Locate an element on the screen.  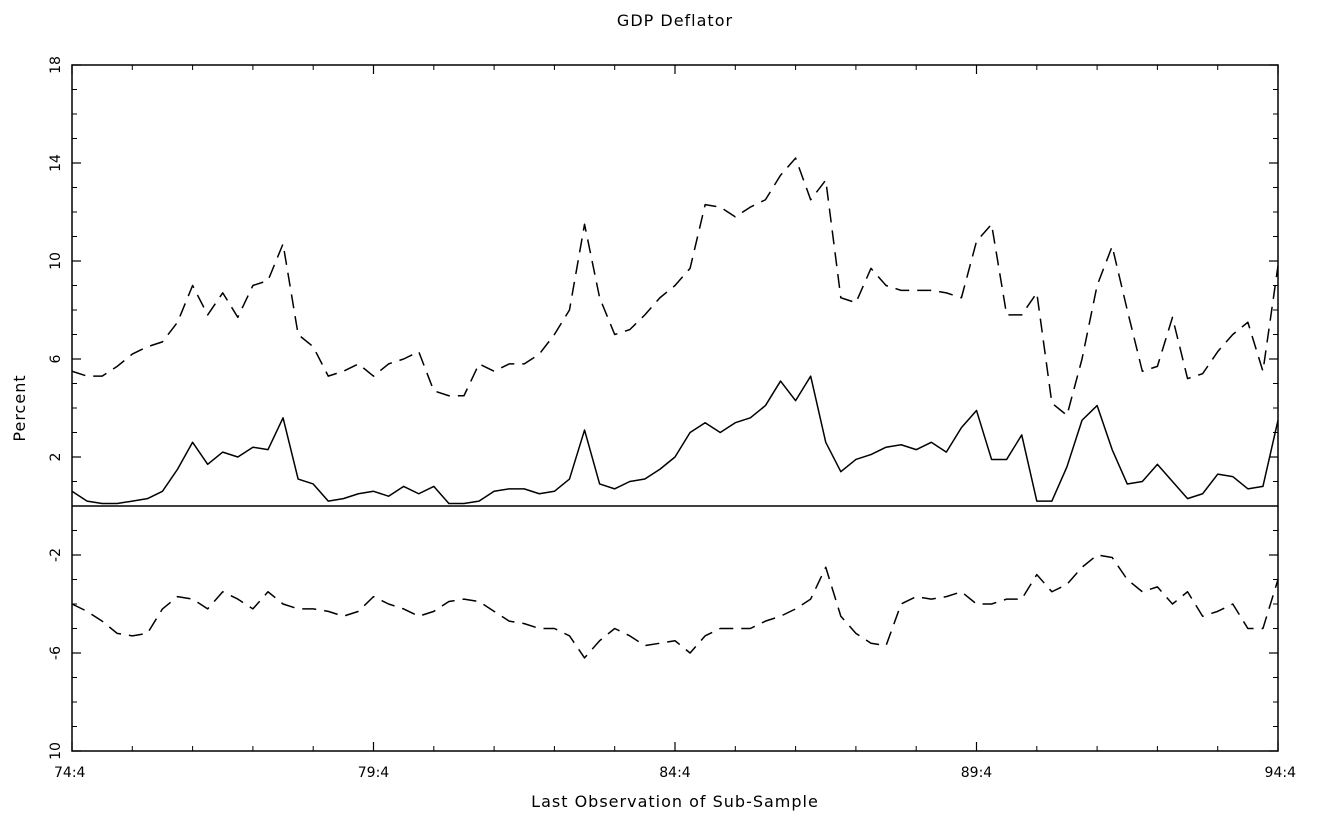
x-tick-label: 89:4 is located at coordinates (977, 773).